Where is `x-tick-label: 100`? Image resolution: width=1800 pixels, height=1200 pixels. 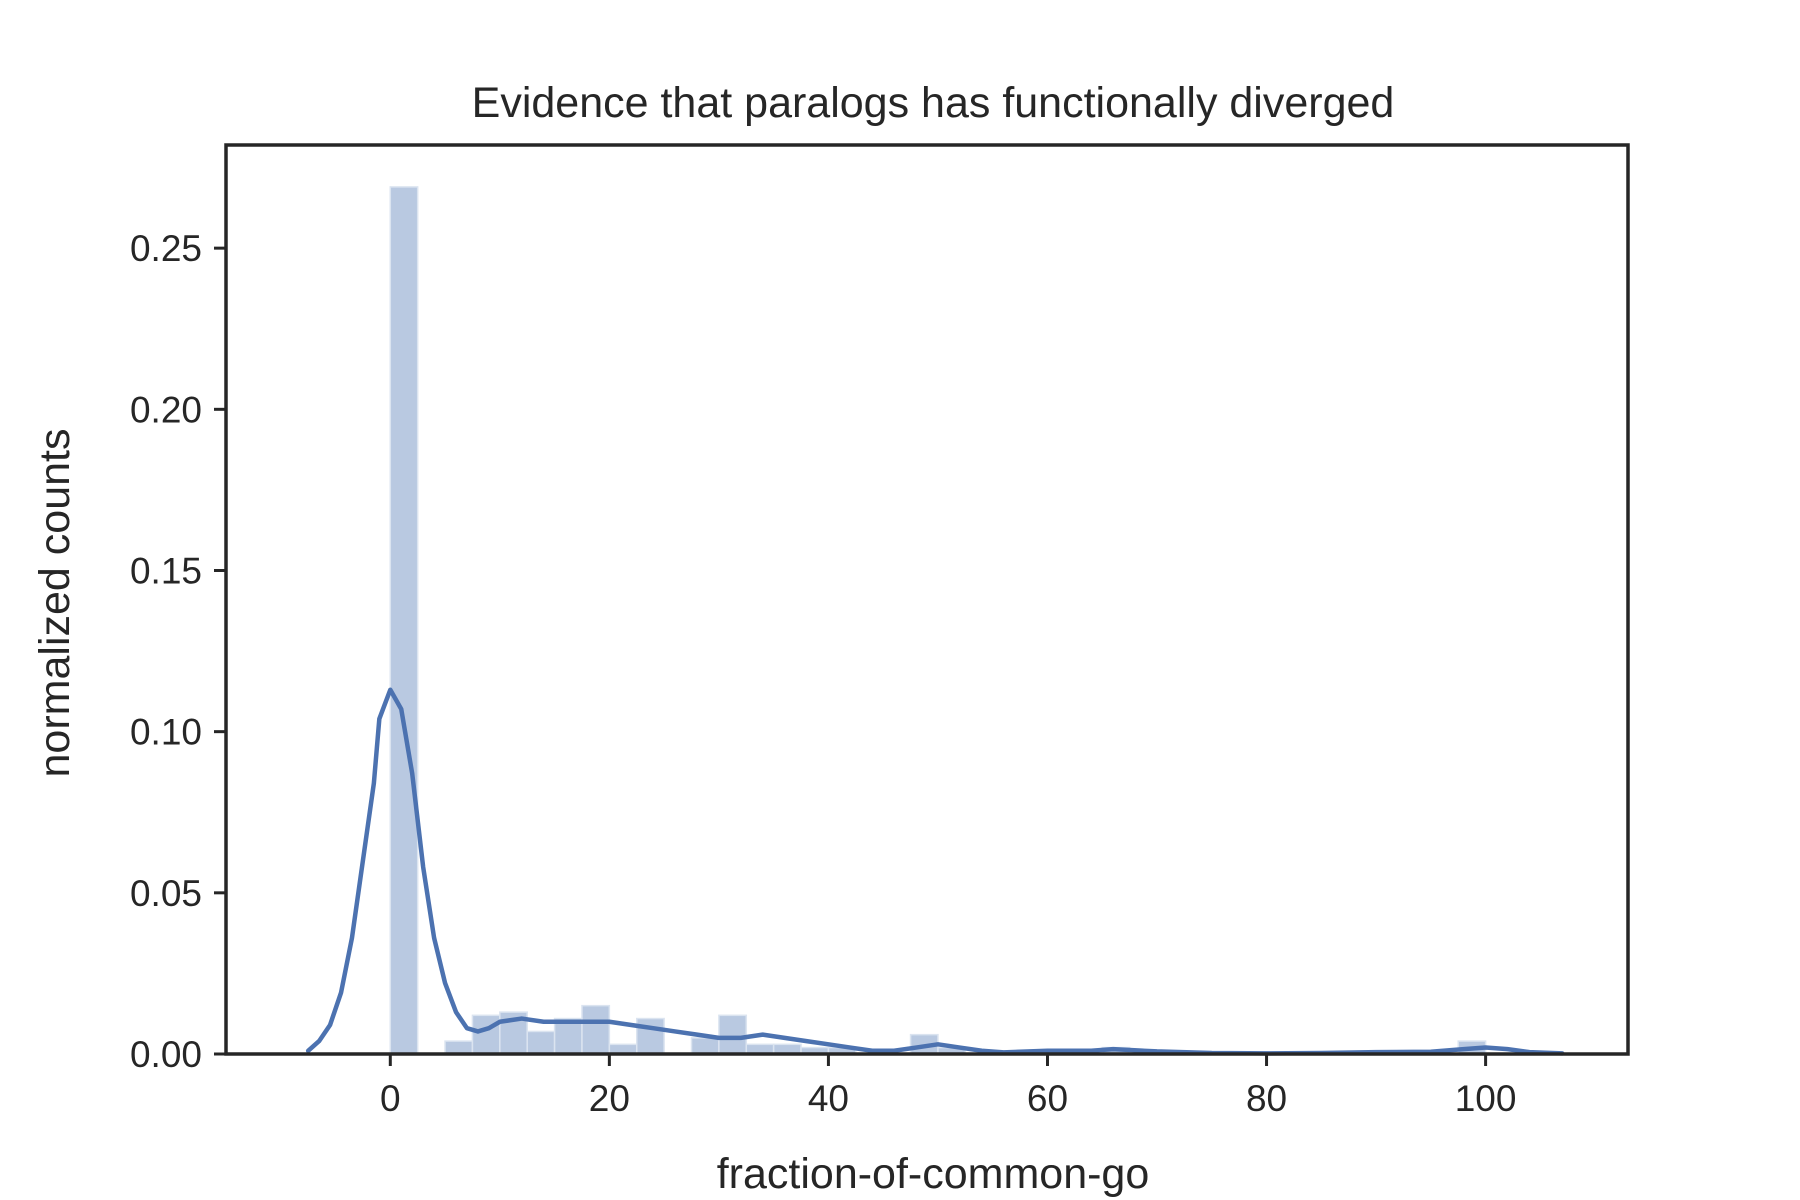
x-tick-label: 100 is located at coordinates (1486, 1098).